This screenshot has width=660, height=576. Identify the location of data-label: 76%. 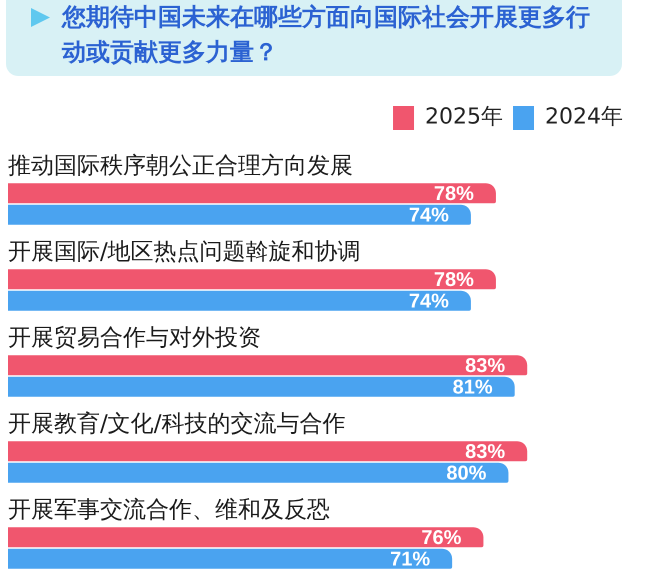
(441, 537).